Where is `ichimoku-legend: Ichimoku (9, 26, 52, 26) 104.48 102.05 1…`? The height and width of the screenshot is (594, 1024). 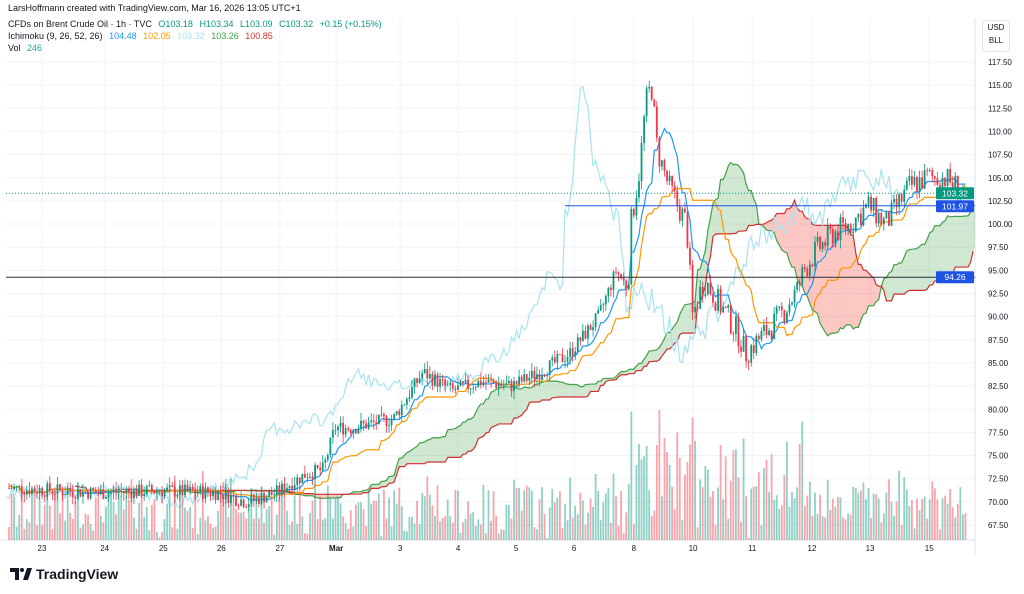
ichimoku-legend: Ichimoku (9, 26, 52, 26) 104.48 102.05 1… is located at coordinates (197, 36).